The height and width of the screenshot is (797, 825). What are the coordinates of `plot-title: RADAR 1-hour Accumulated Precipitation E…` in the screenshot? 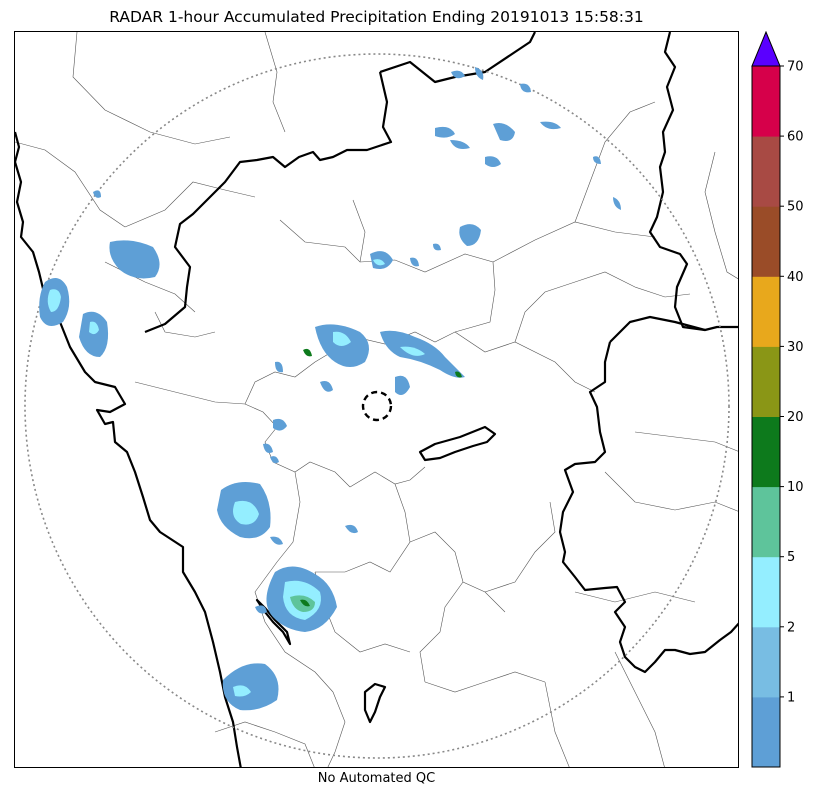 It's located at (376, 17).